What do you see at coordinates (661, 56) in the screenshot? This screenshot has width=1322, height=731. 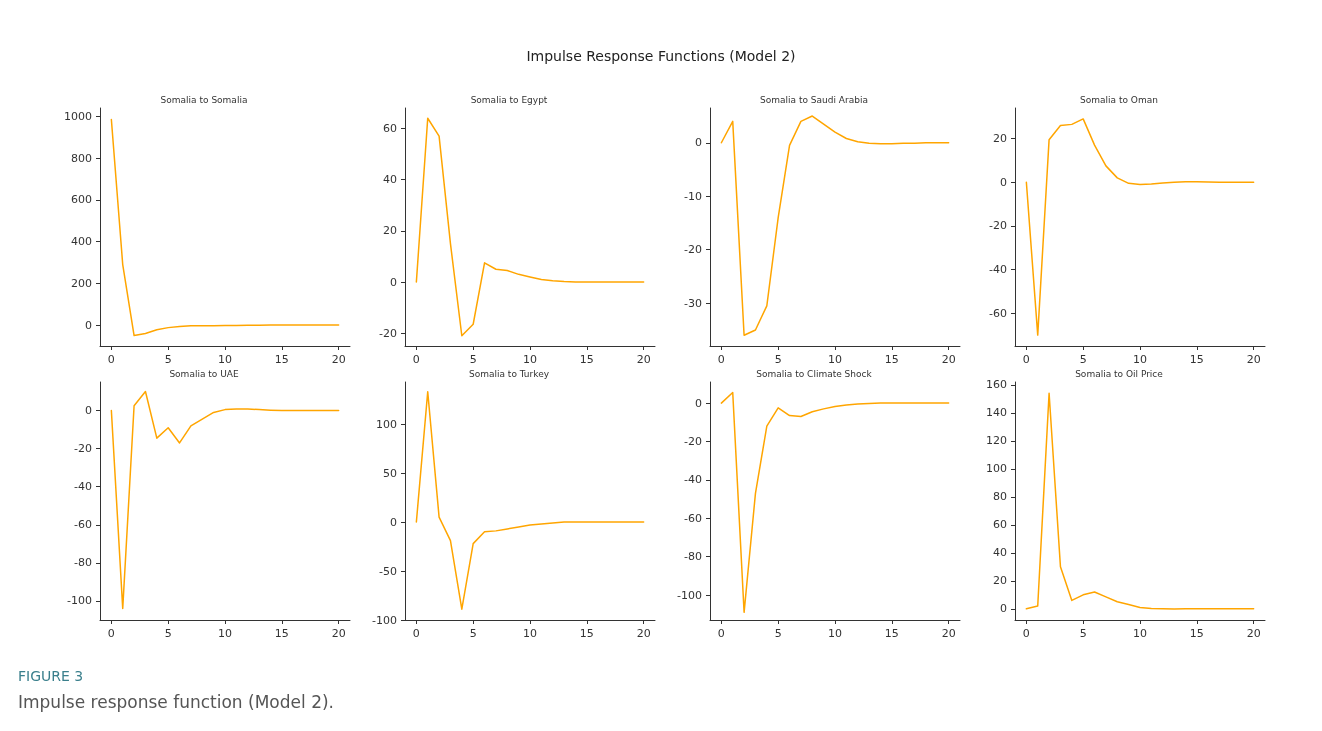 I see `text: Impulse Response Functions (Model 2)` at bounding box center [661, 56].